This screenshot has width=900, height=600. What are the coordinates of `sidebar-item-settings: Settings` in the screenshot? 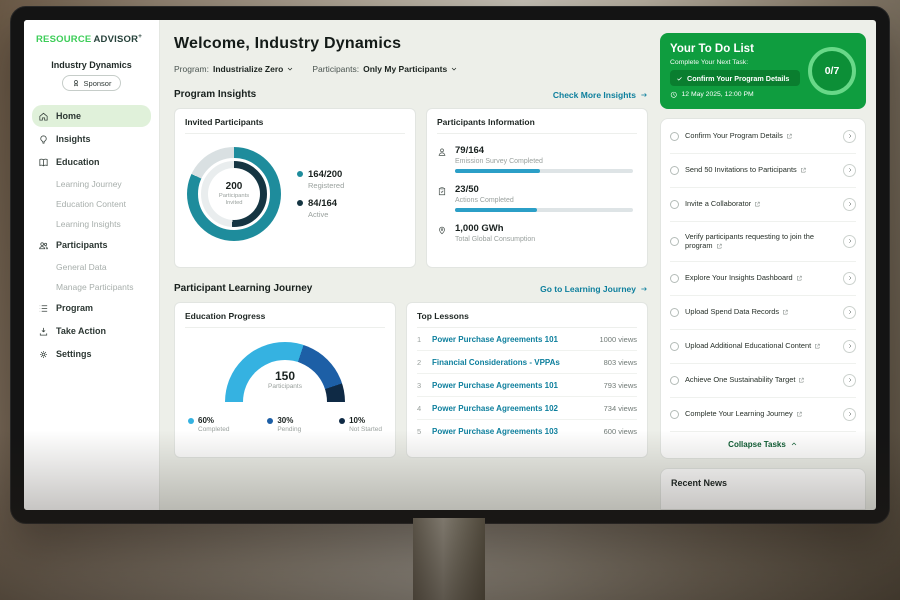 It's located at (91, 354).